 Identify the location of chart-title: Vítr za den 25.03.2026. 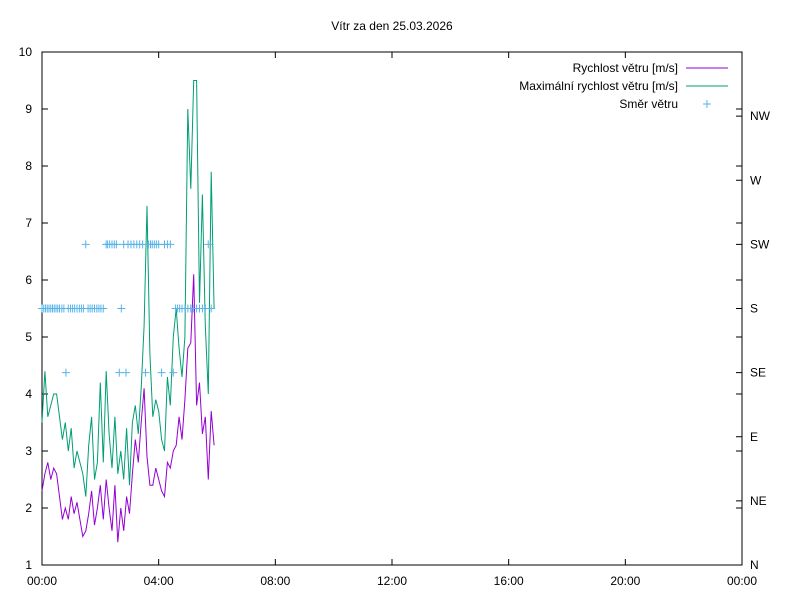
(392, 26).